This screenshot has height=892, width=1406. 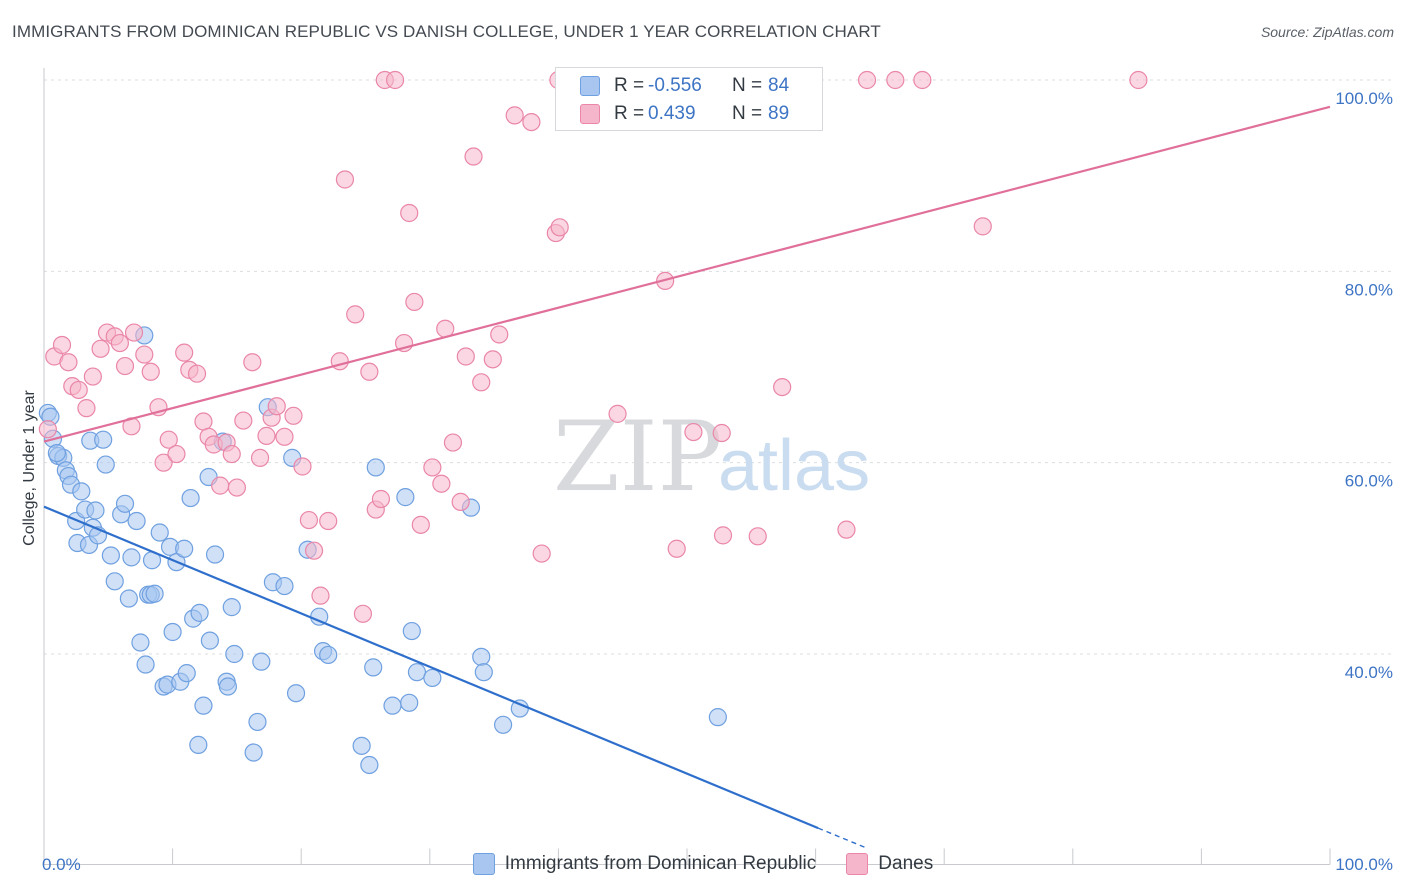 I want to click on trend-line-extension-series0, so click(x=842, y=838).